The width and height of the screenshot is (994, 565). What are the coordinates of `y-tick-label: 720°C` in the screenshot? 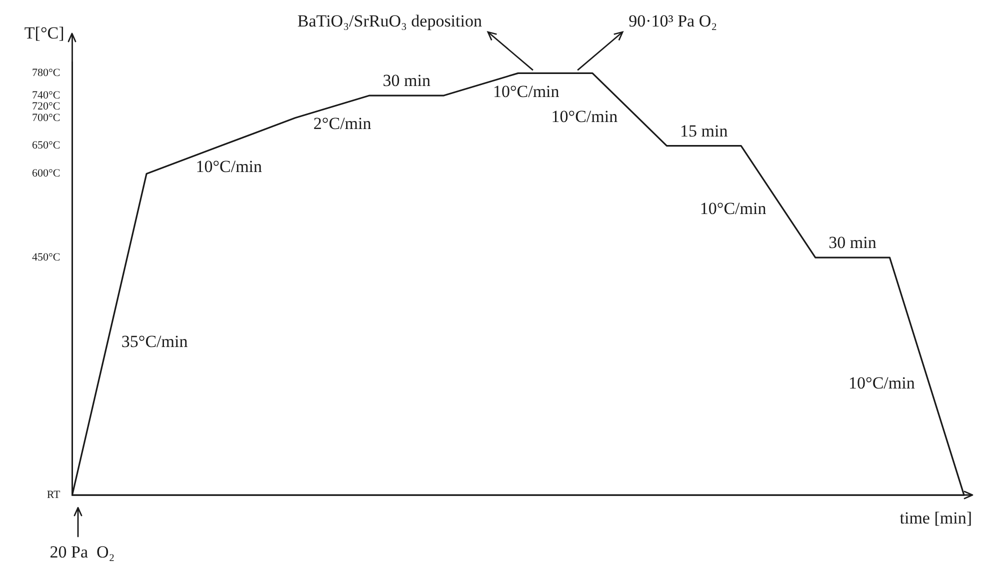 It's located at (46, 106).